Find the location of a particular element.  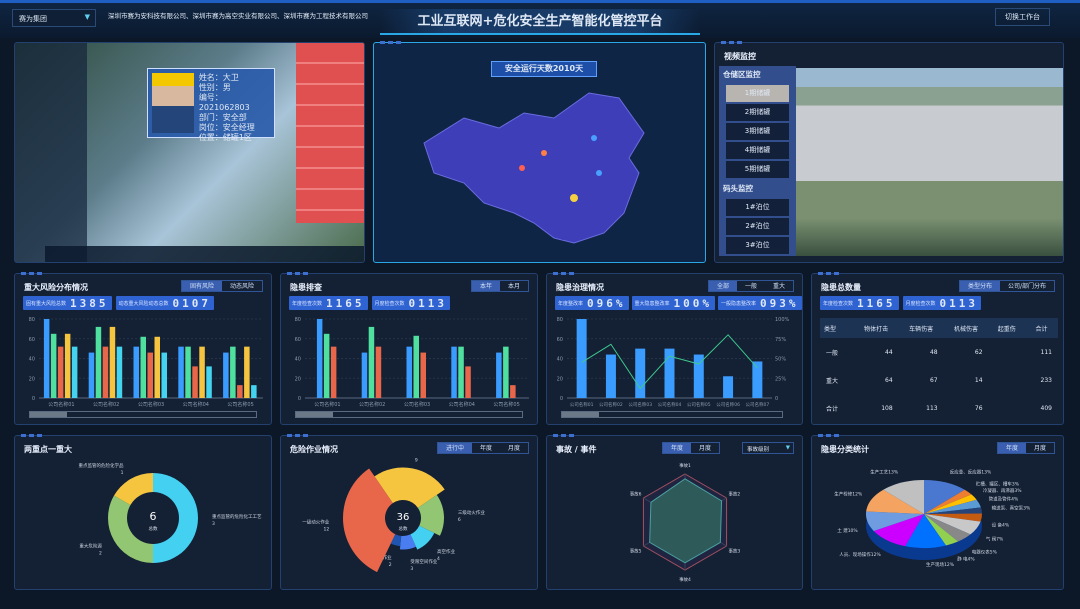

slice-label: 重点监管的危险化学品 is located at coordinates (101, 465).